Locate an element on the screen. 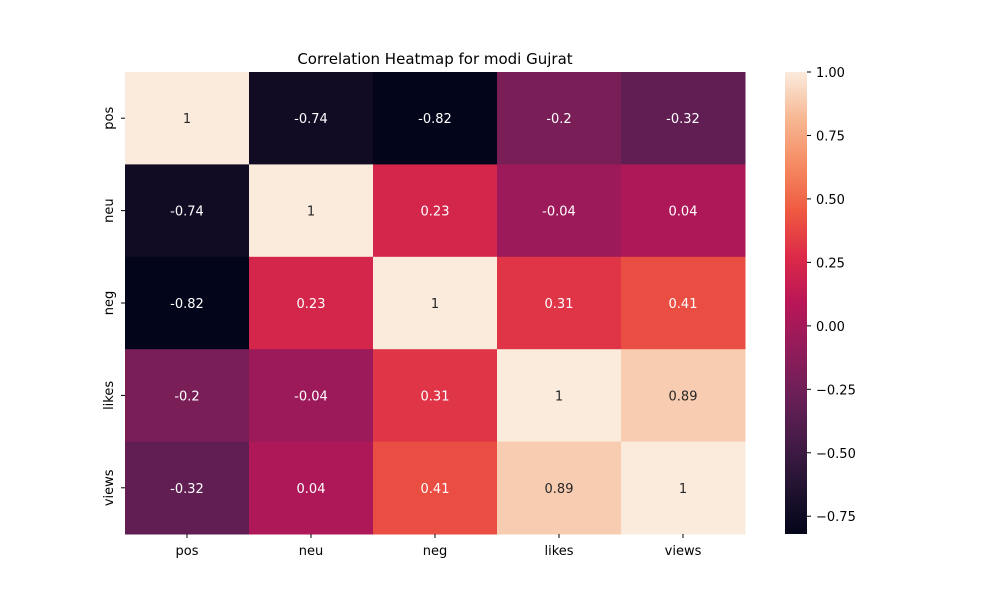  heatmap-cell-neg-neu is located at coordinates (311, 303).